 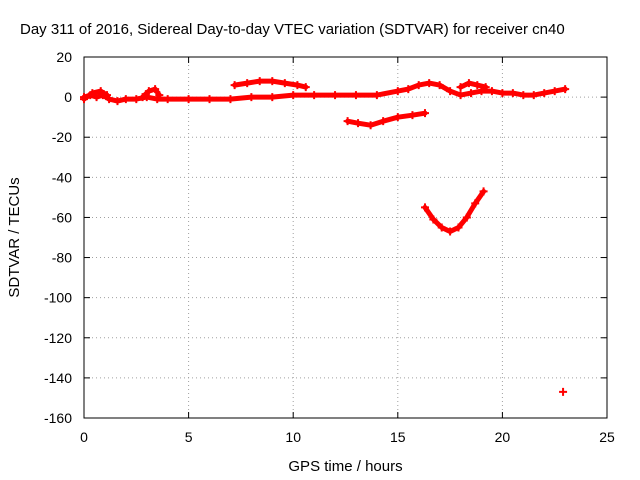 What do you see at coordinates (293, 437) in the screenshot?
I see `x-tick-label: 10` at bounding box center [293, 437].